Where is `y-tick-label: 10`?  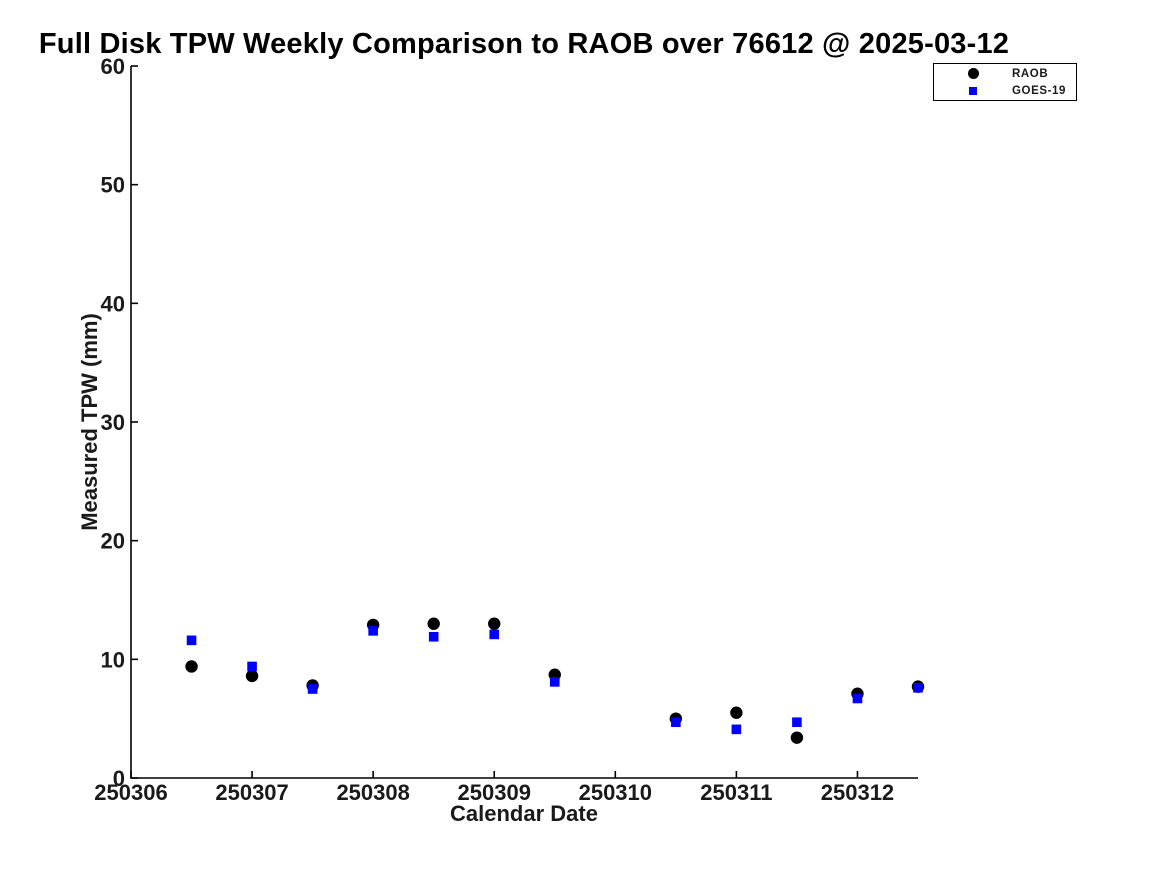 y-tick-label: 10 is located at coordinates (113, 659).